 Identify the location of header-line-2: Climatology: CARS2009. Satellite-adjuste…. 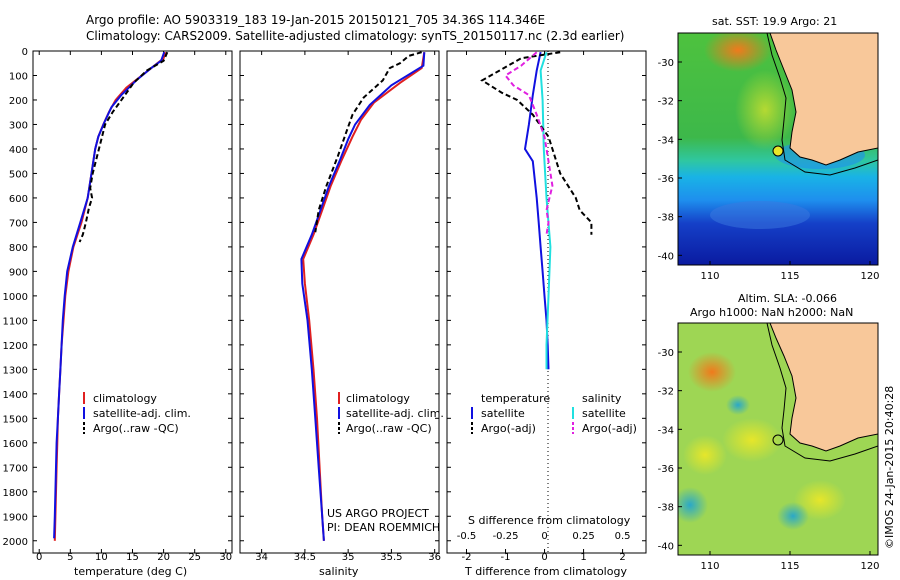
(355, 36).